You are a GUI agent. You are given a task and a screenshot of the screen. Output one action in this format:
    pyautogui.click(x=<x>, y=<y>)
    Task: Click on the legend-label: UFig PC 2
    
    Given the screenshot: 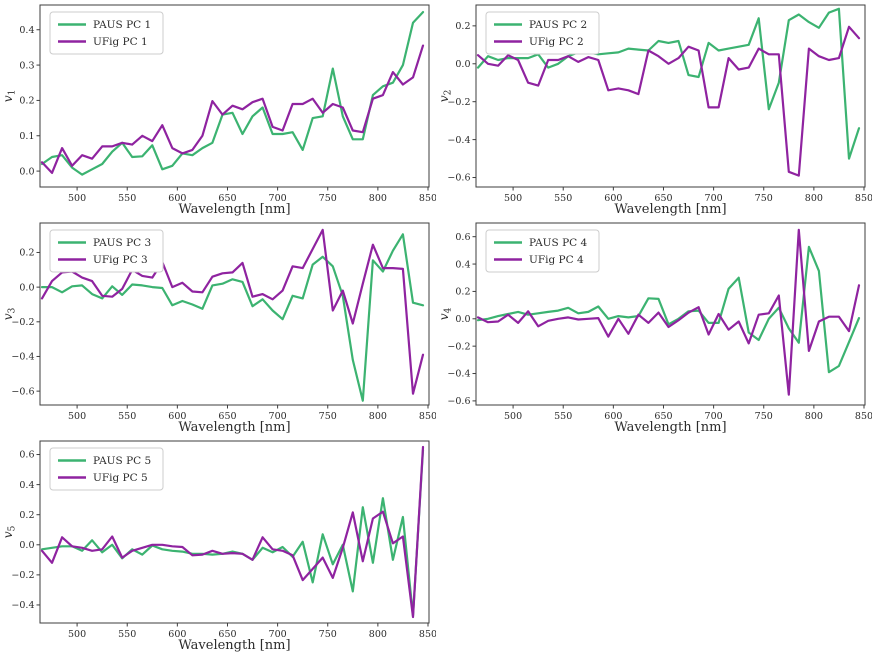 What is the action you would take?
    pyautogui.click(x=556, y=42)
    